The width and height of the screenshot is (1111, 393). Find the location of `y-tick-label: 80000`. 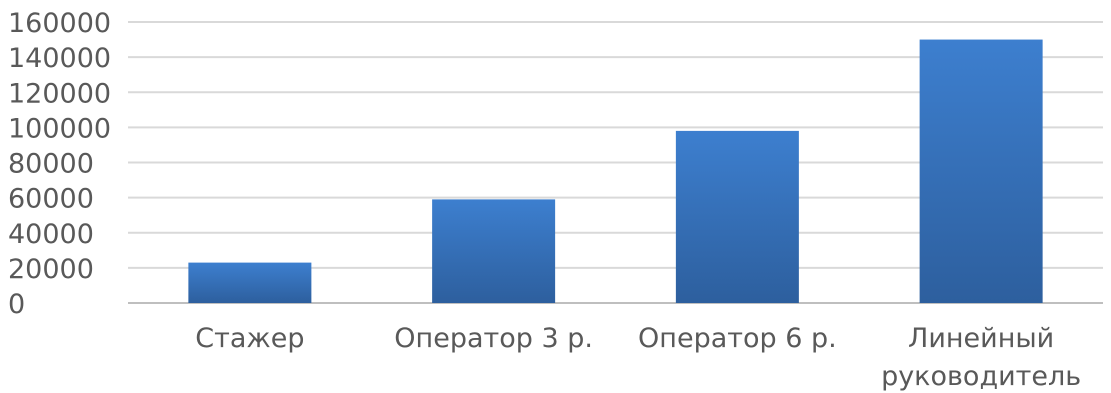

y-tick-label: 80000 is located at coordinates (51, 164).